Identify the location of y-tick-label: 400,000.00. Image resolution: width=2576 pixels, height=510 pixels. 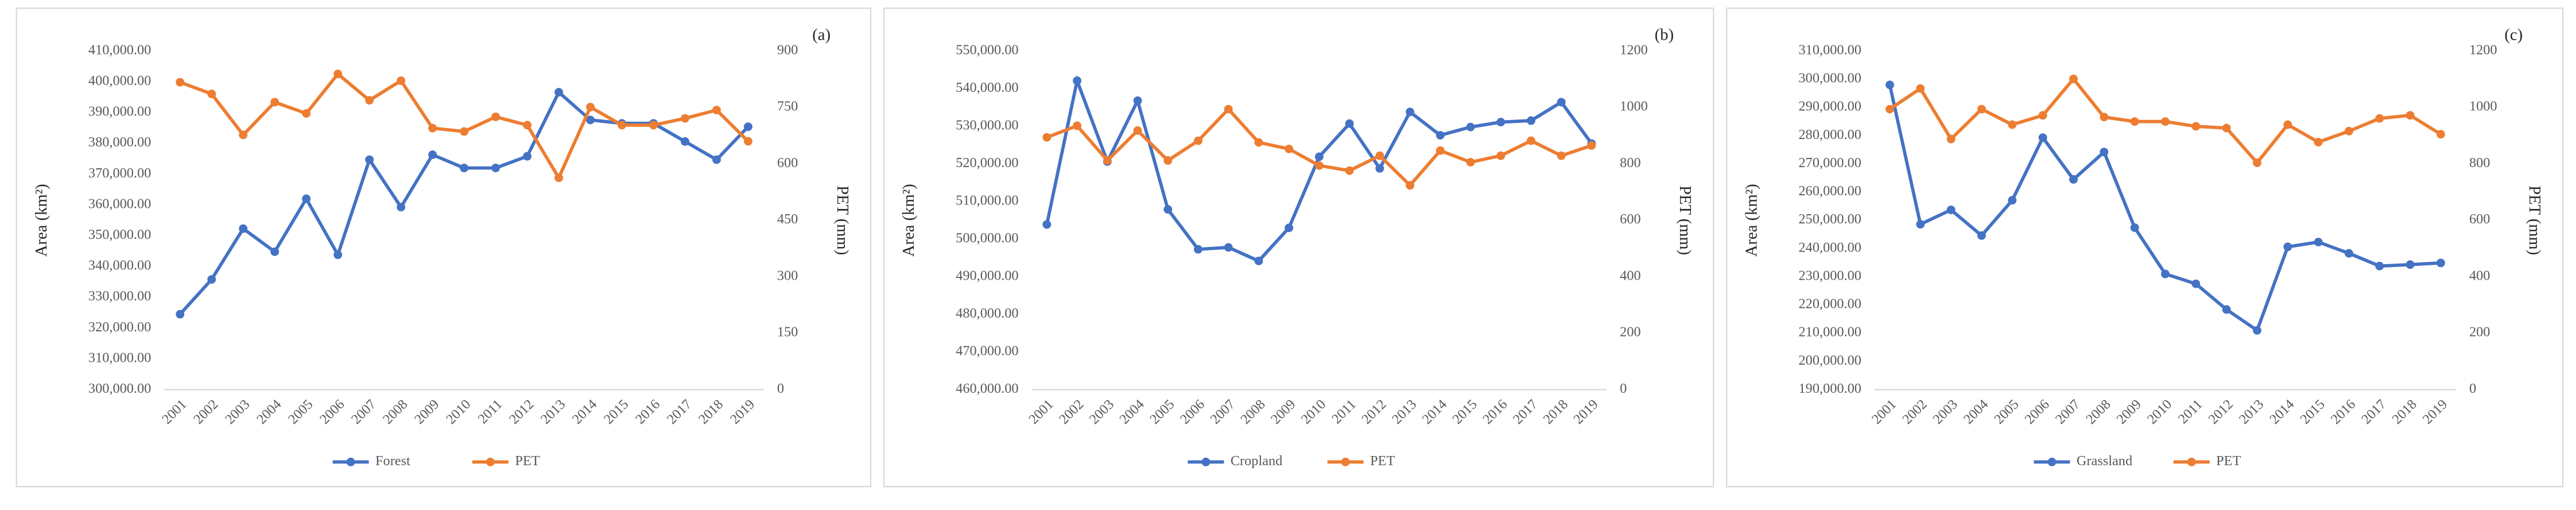
(119, 80).